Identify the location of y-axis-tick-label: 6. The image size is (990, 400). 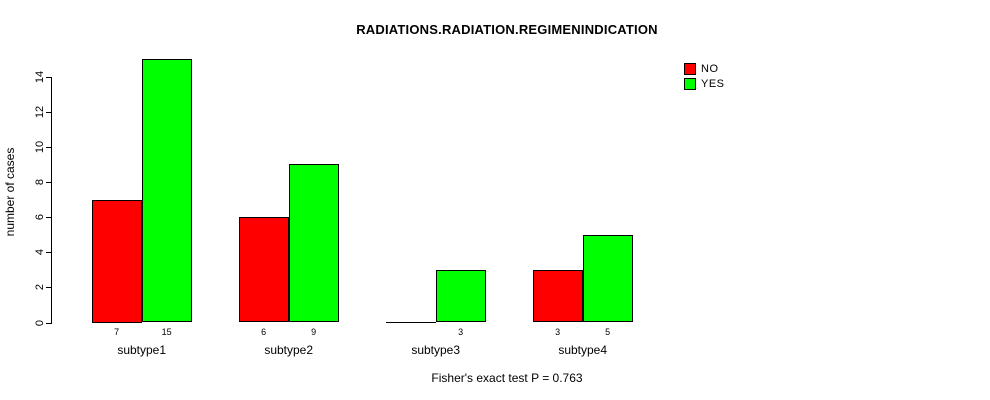
(40, 217).